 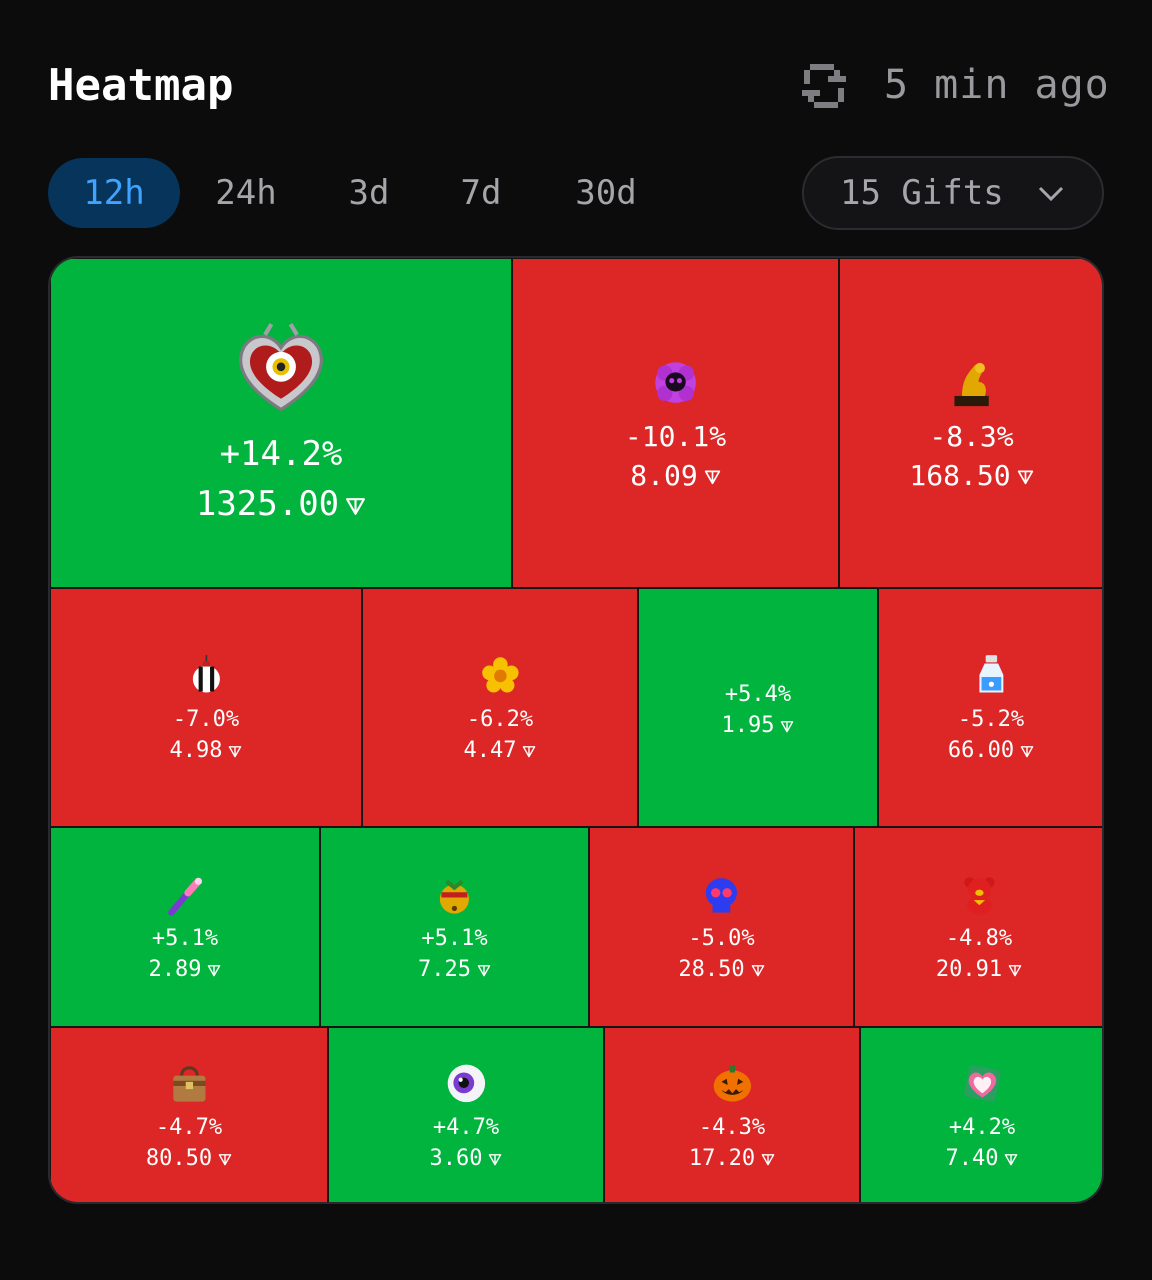 I want to click on heatmap-cell: -5.2% 66.00, so click(x=990, y=707).